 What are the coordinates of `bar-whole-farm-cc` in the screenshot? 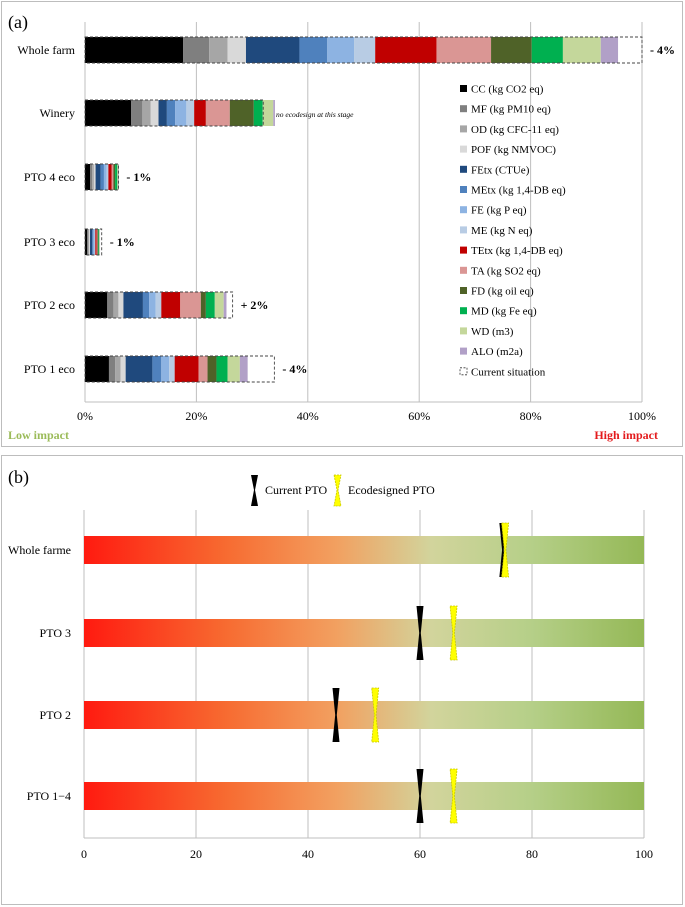 It's located at (134, 50).